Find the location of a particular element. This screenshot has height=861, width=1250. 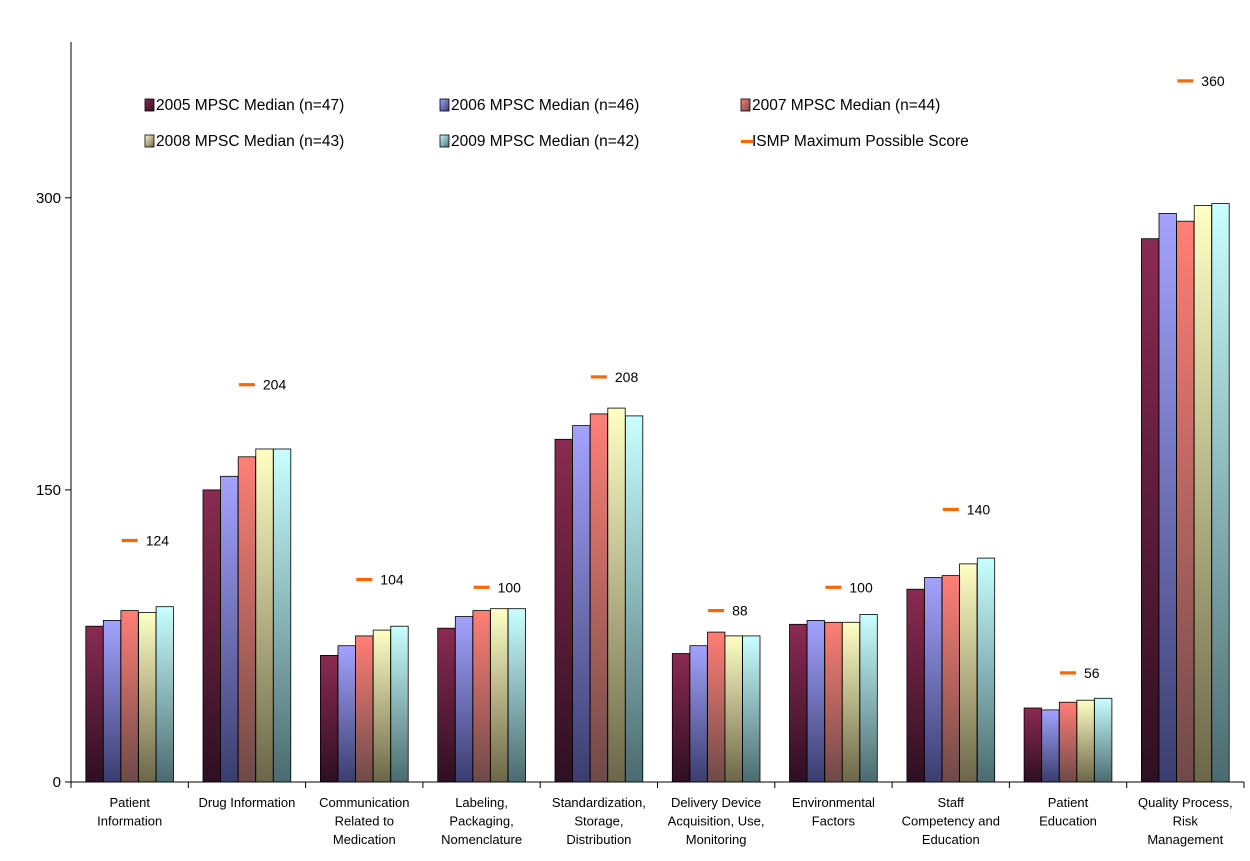

category-label: Staff Competency and Education is located at coordinates (951, 821).